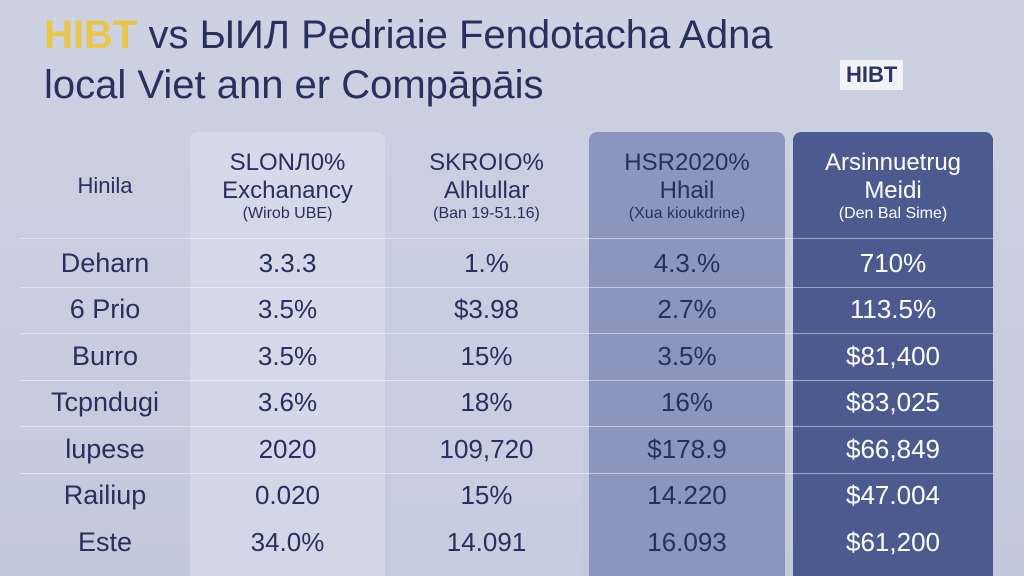 The image size is (1024, 576). What do you see at coordinates (287, 495) in the screenshot?
I see `cell-value: 0.020` at bounding box center [287, 495].